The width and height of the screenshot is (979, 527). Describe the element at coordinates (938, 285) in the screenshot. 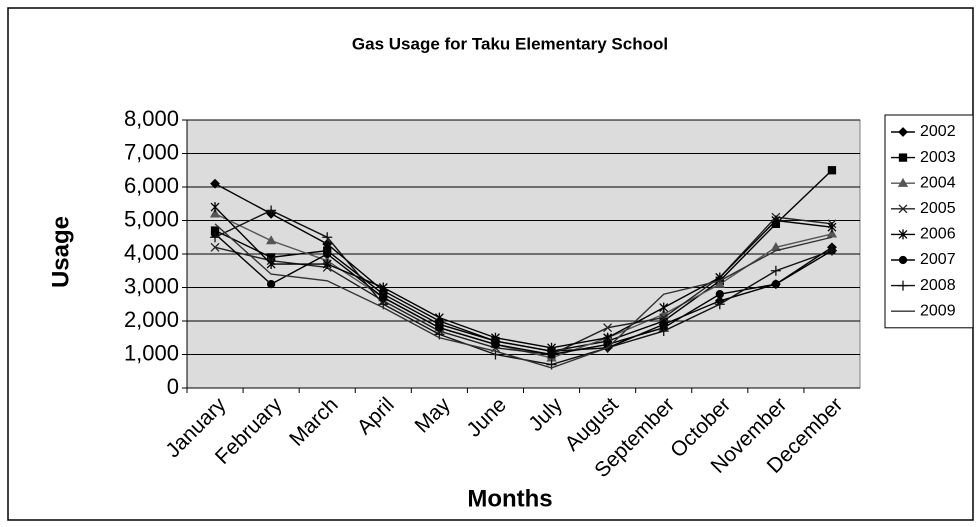

I see `legend-label: 2008` at that location.